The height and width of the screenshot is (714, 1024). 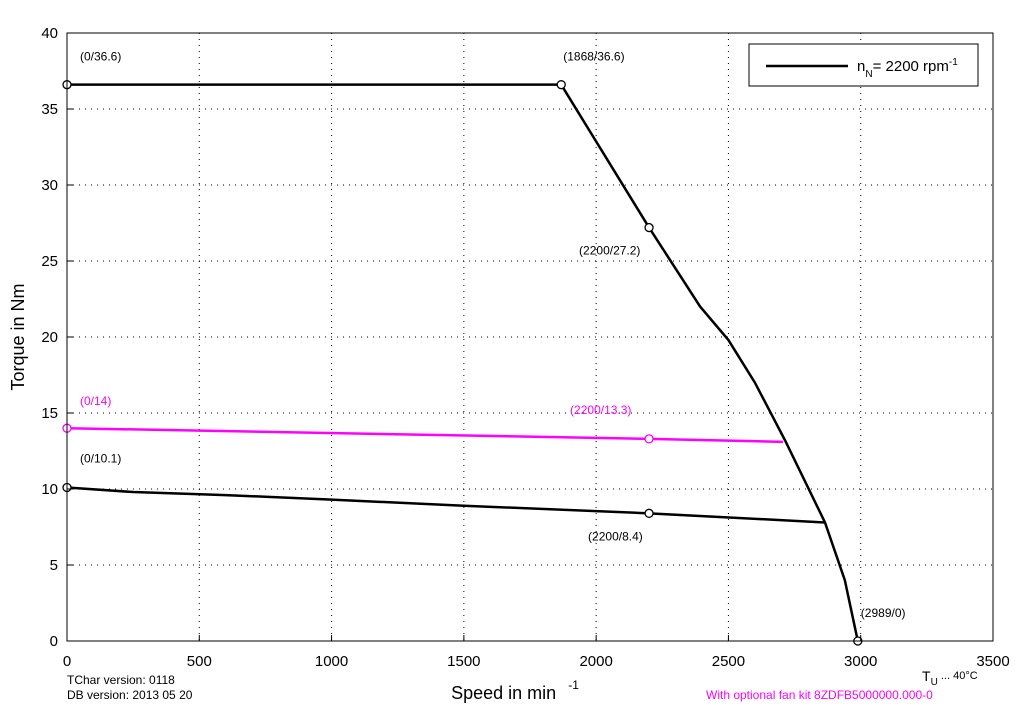 I want to click on point-label: (1868/36.6), so click(x=593, y=57).